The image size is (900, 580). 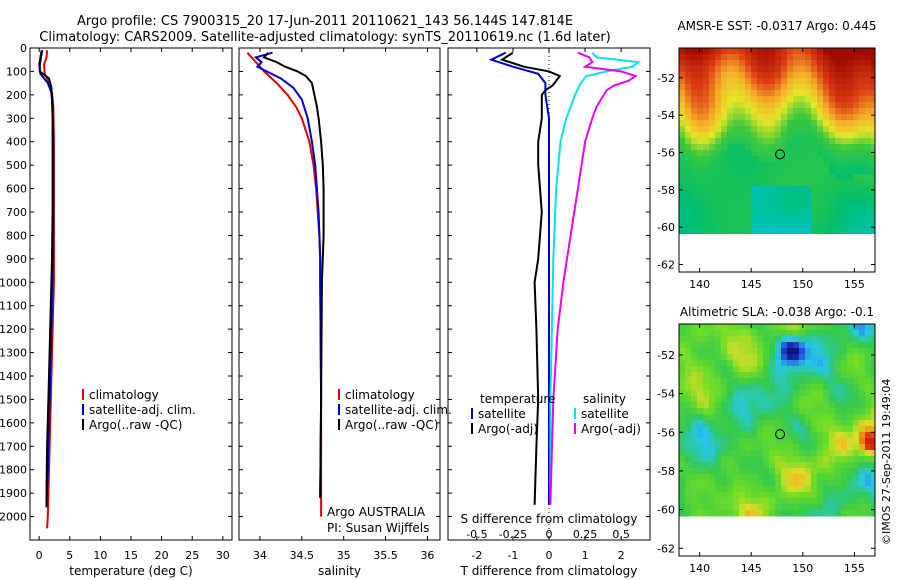 I want to click on y-tick-label: 500, so click(x=16, y=165).